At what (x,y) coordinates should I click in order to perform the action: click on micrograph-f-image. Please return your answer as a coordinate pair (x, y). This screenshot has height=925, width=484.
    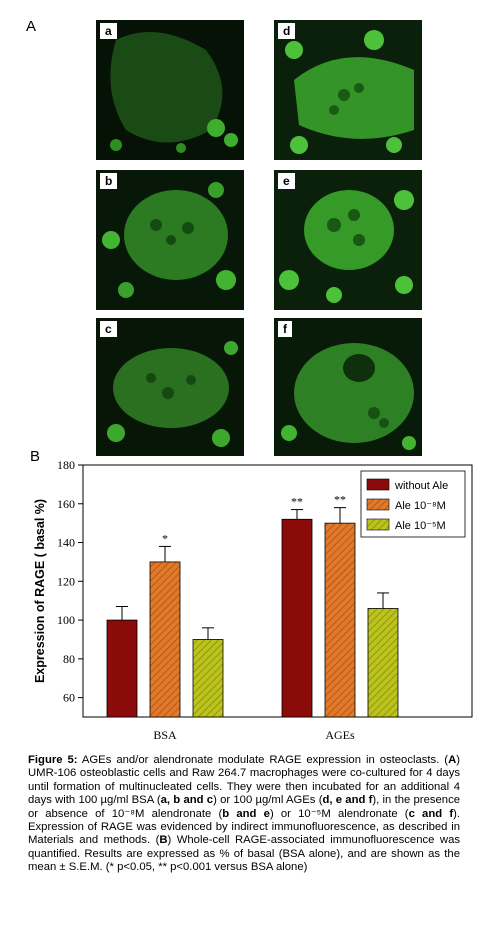
    Looking at the image, I should click on (348, 387).